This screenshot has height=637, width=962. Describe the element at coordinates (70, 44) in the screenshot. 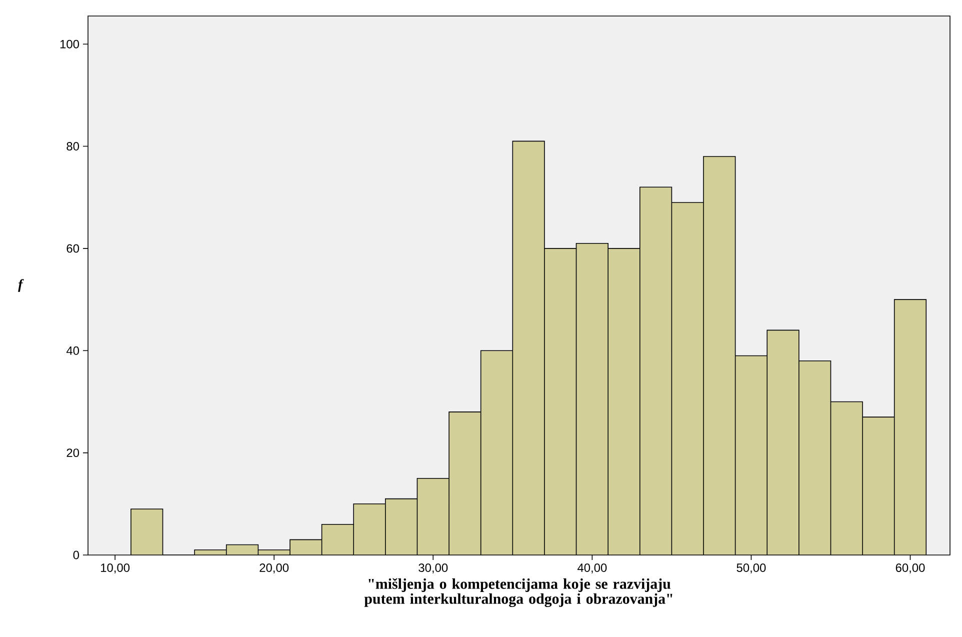

I see `y-tick-label: 100` at that location.